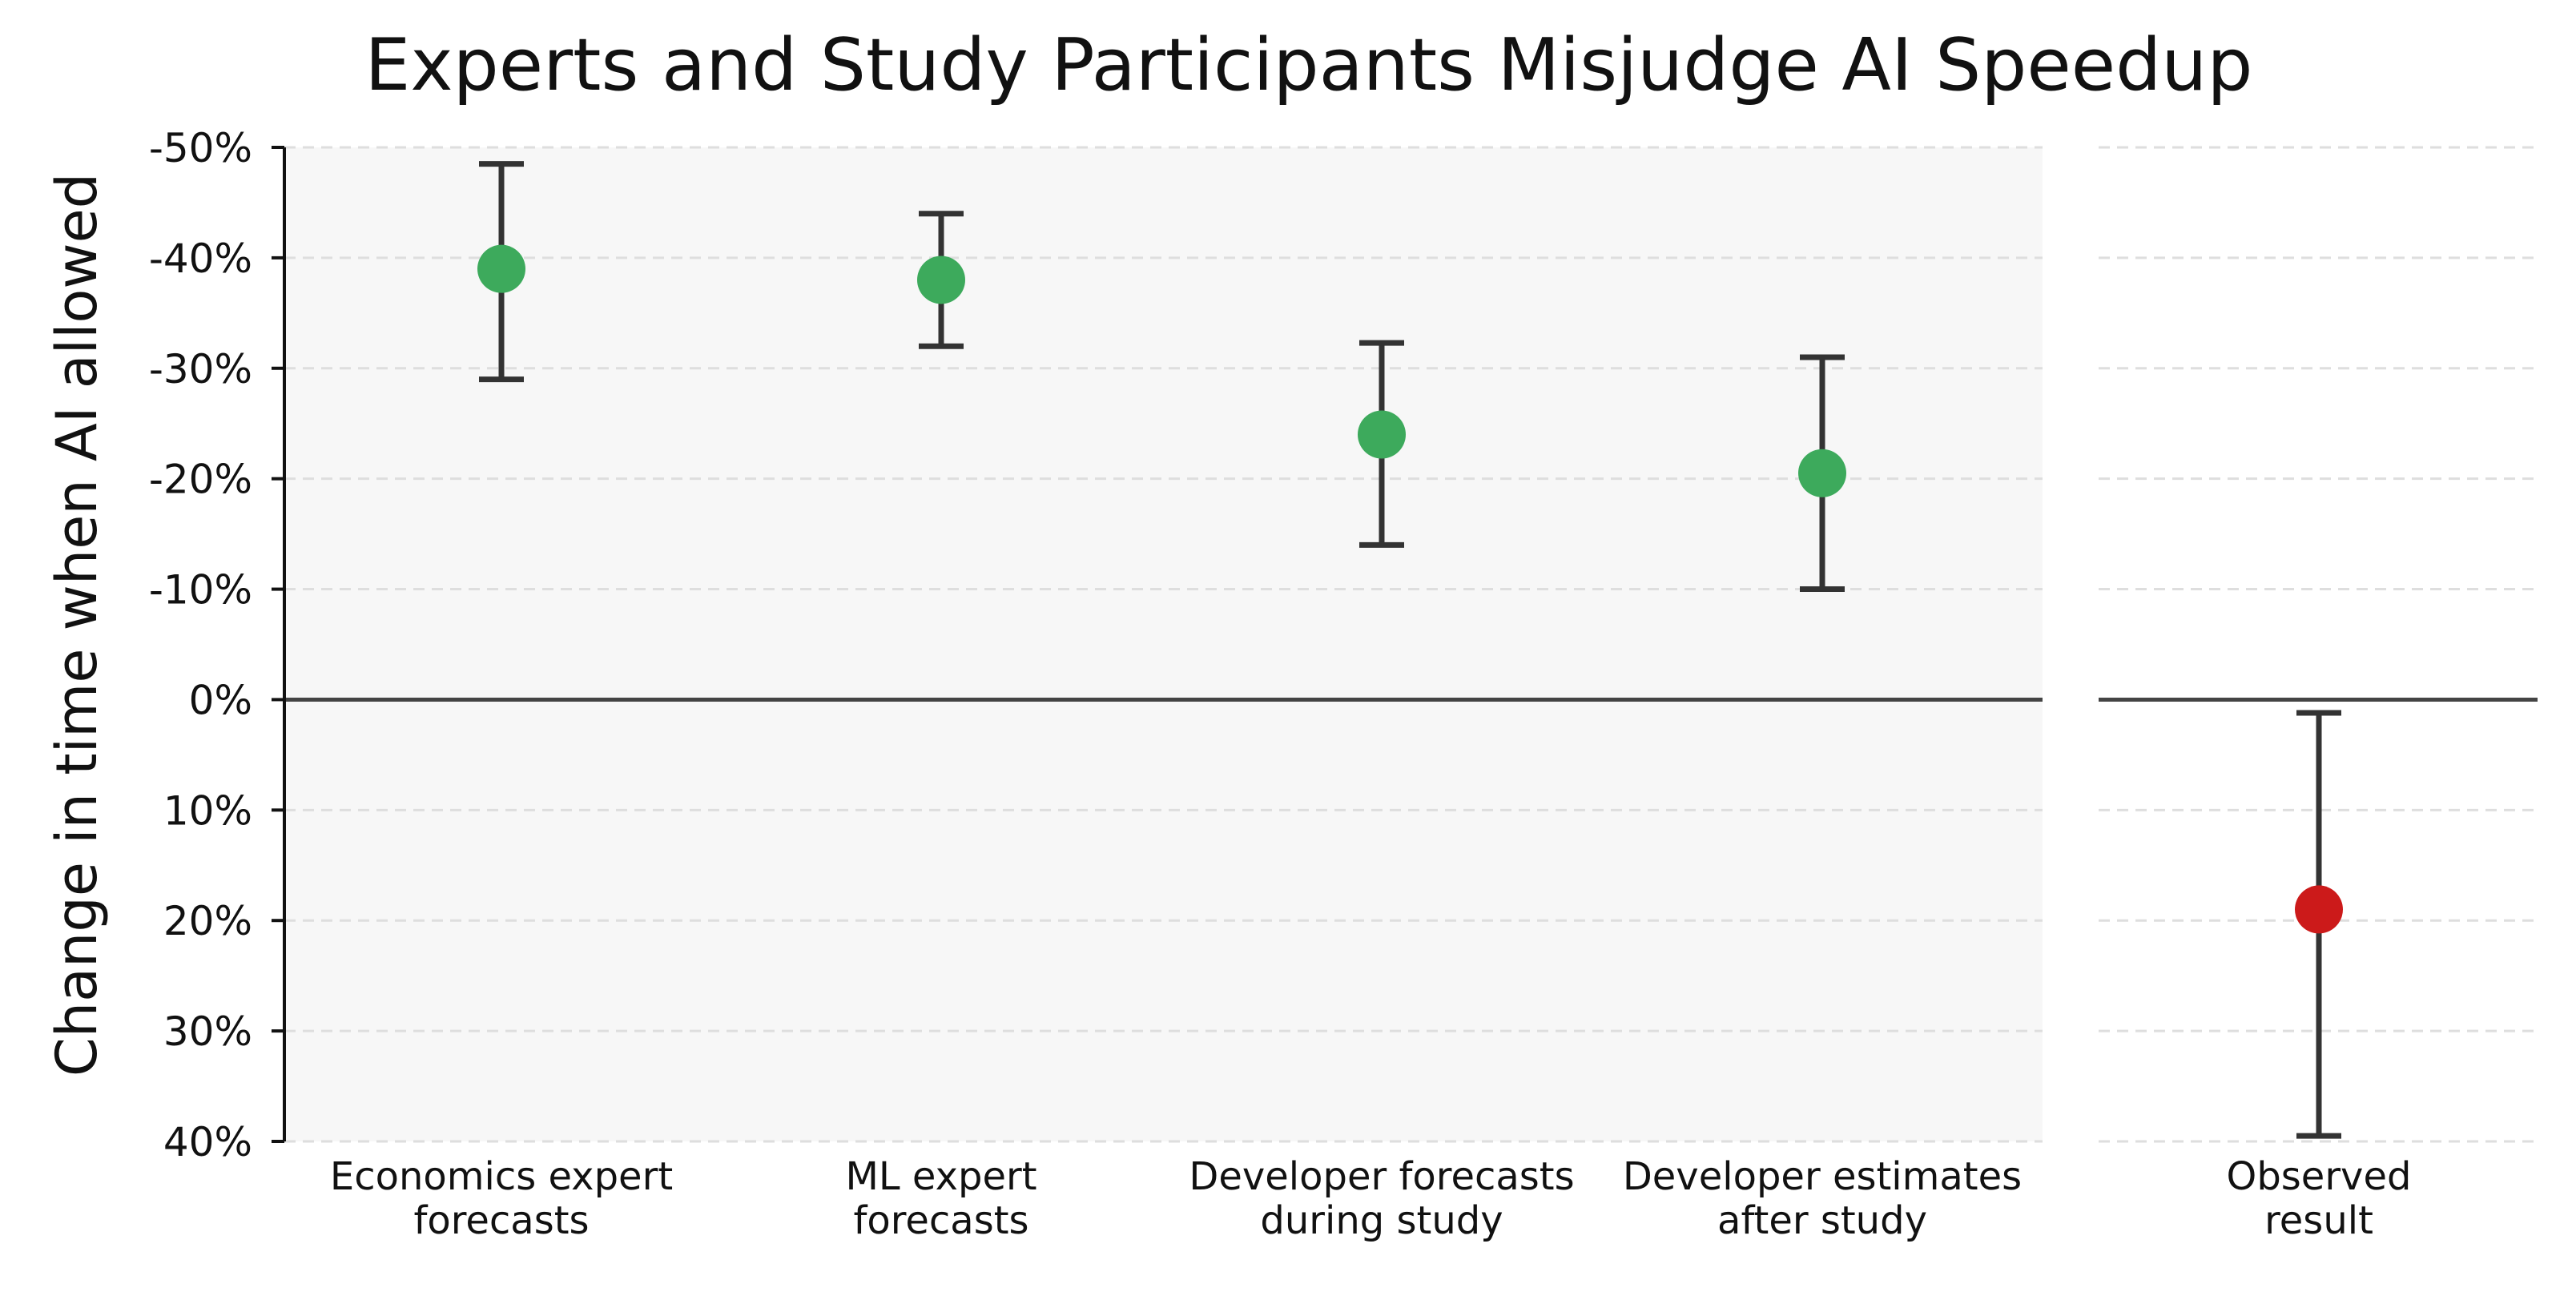 The image size is (2576, 1304). Describe the element at coordinates (2319, 1176) in the screenshot. I see `category-label-line: Observed` at that location.